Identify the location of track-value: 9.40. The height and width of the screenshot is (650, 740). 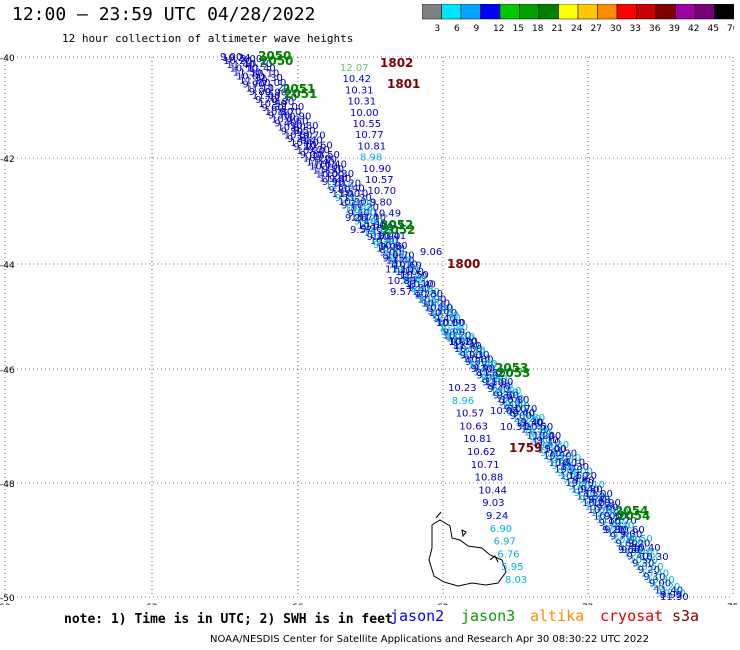
(285, 124).